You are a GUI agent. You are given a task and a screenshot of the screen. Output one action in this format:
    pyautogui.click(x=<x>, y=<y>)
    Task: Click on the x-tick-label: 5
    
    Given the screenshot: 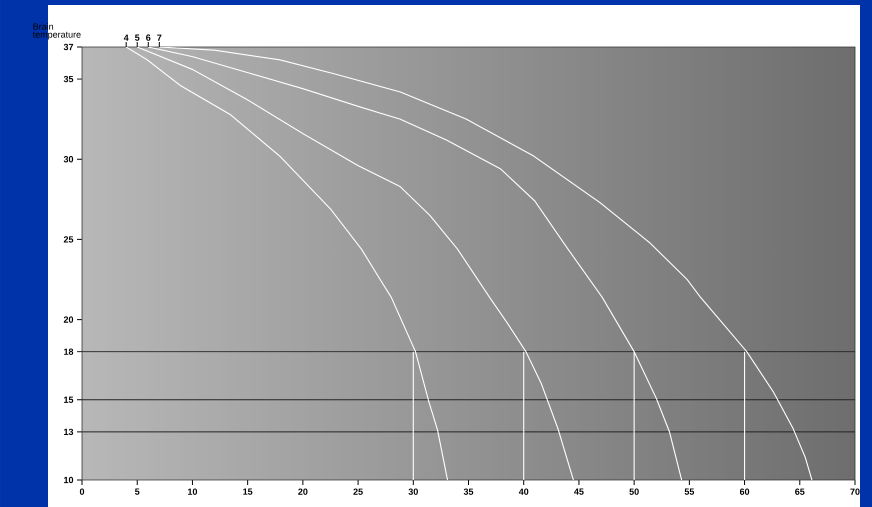 What is the action you would take?
    pyautogui.click(x=137, y=491)
    